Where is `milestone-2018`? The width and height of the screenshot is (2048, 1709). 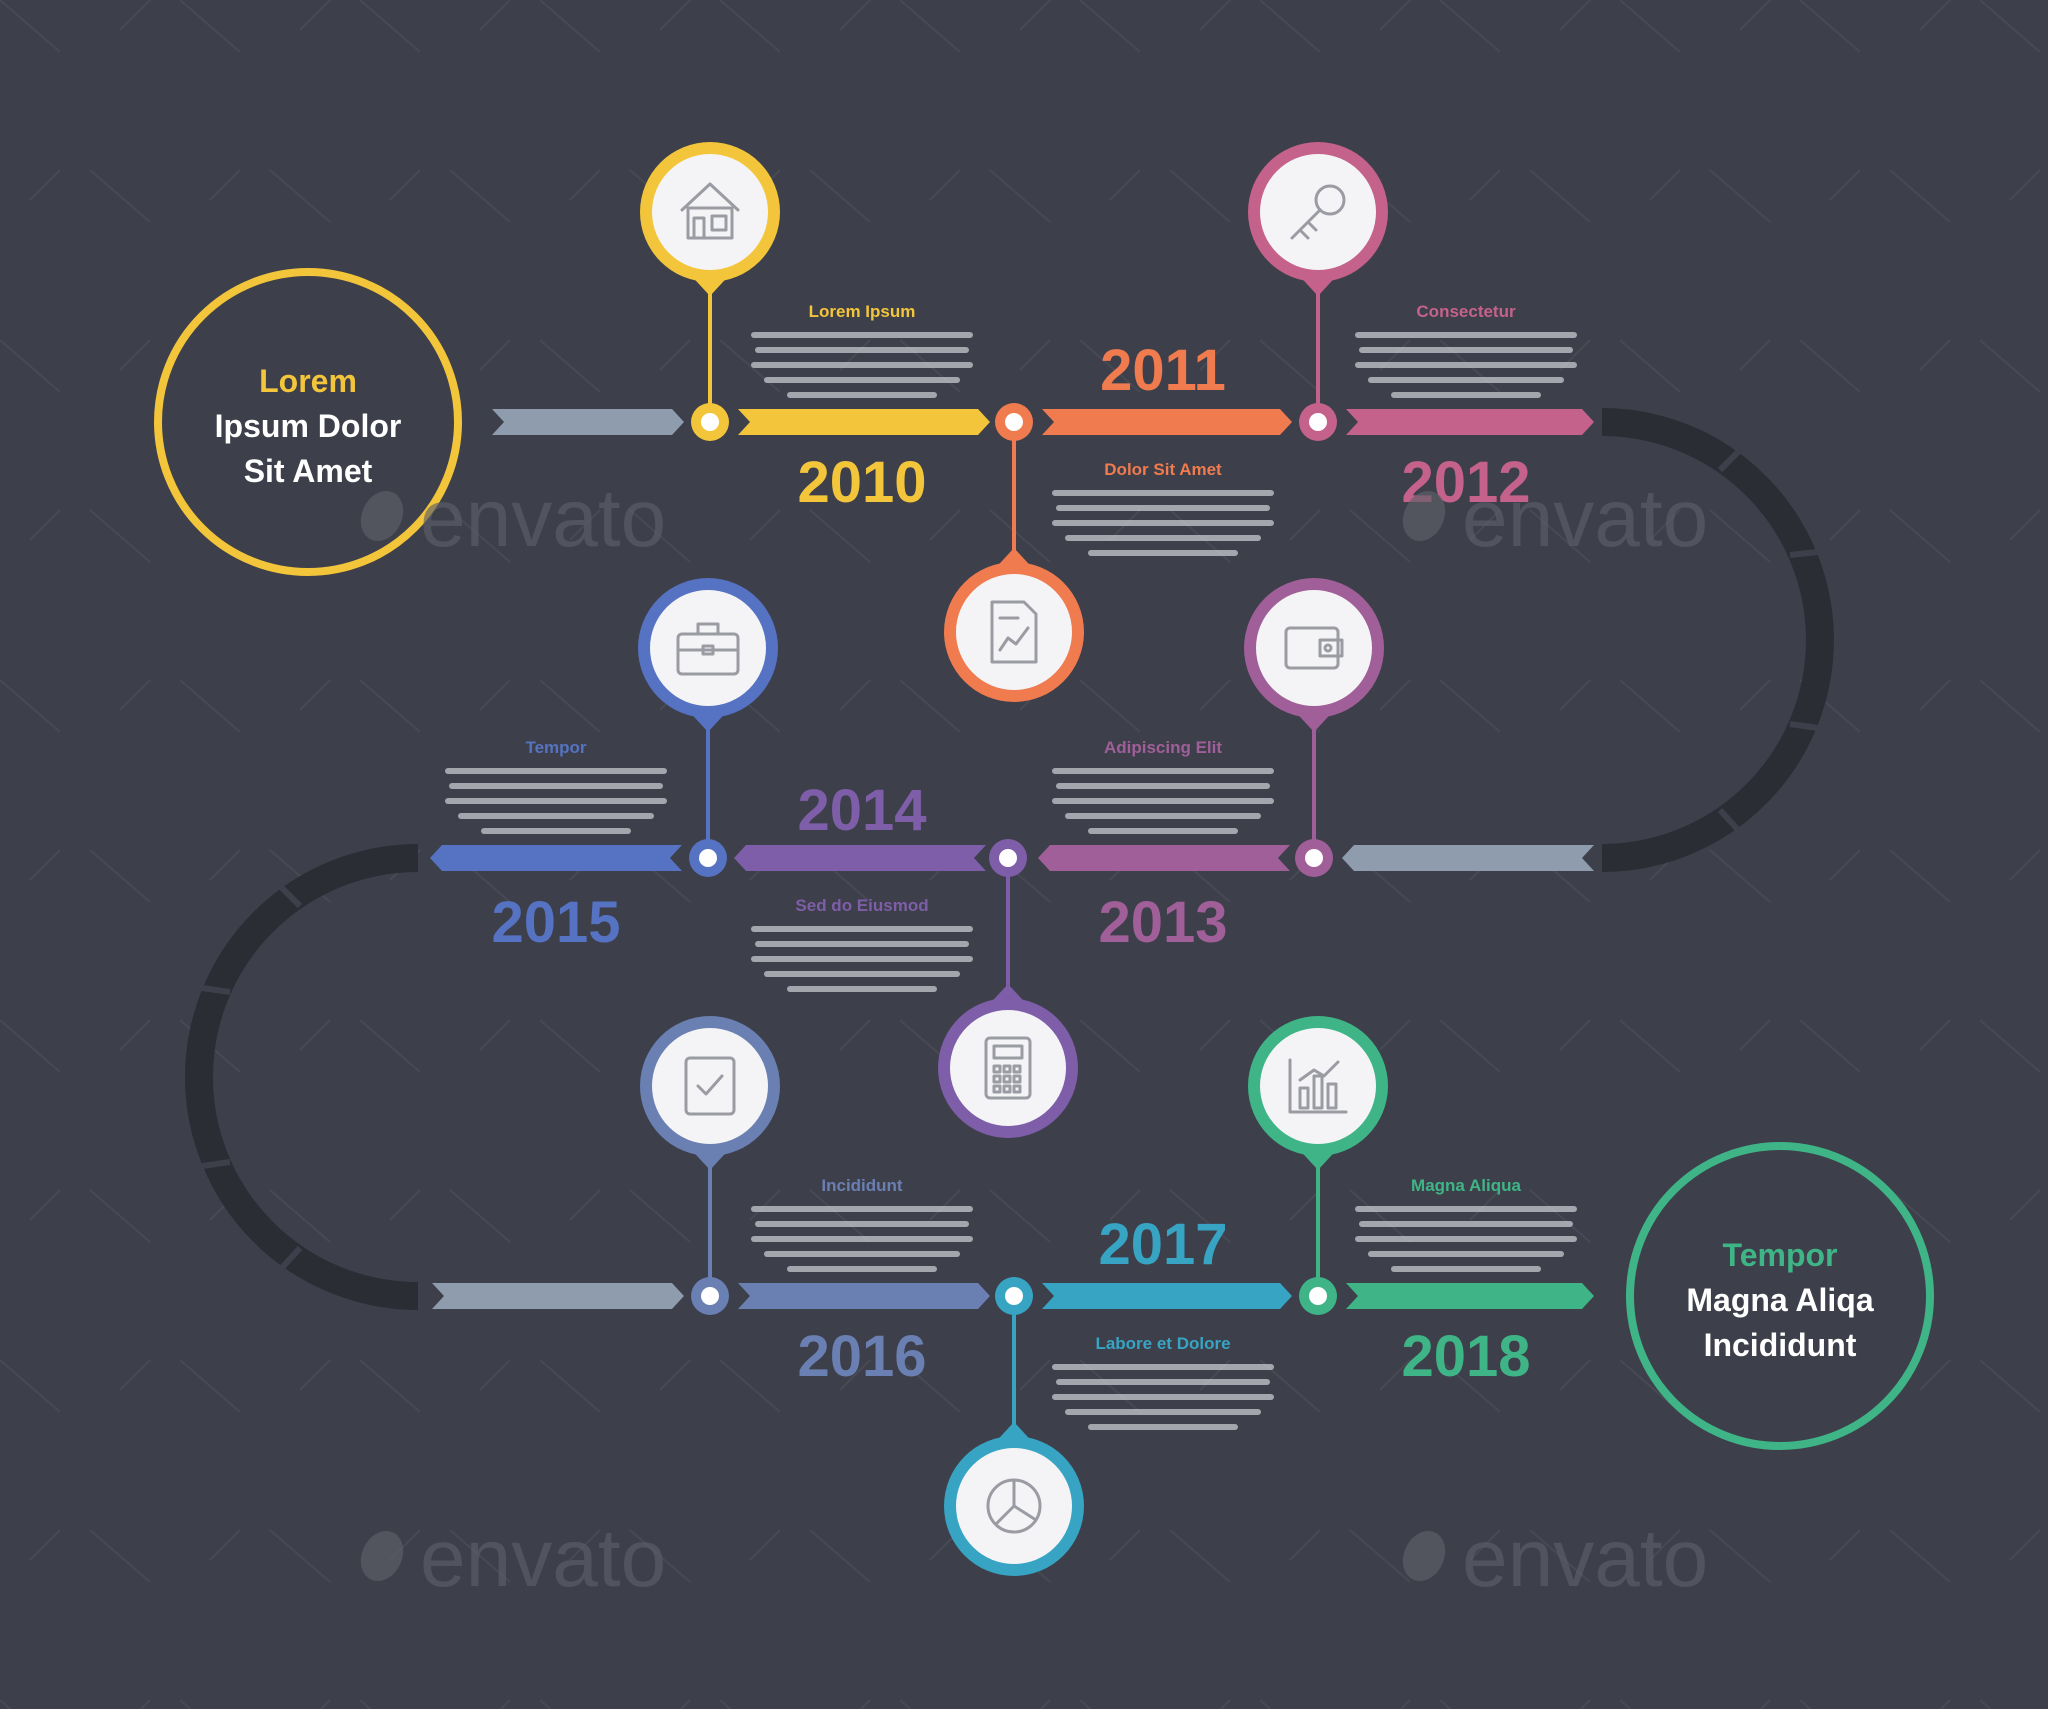 milestone-2018 is located at coordinates (1318, 1165).